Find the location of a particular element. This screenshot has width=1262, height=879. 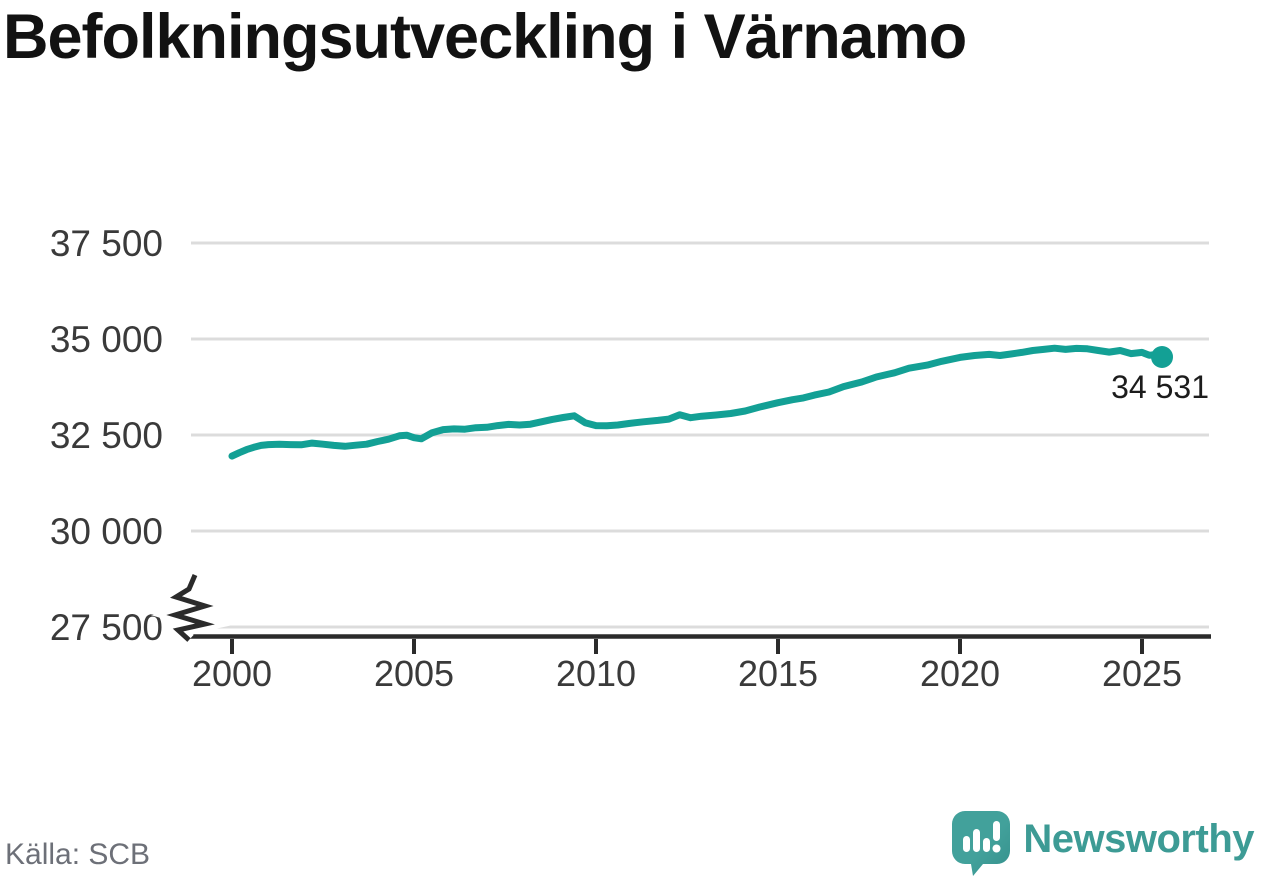

last-point-marker is located at coordinates (1162, 357).